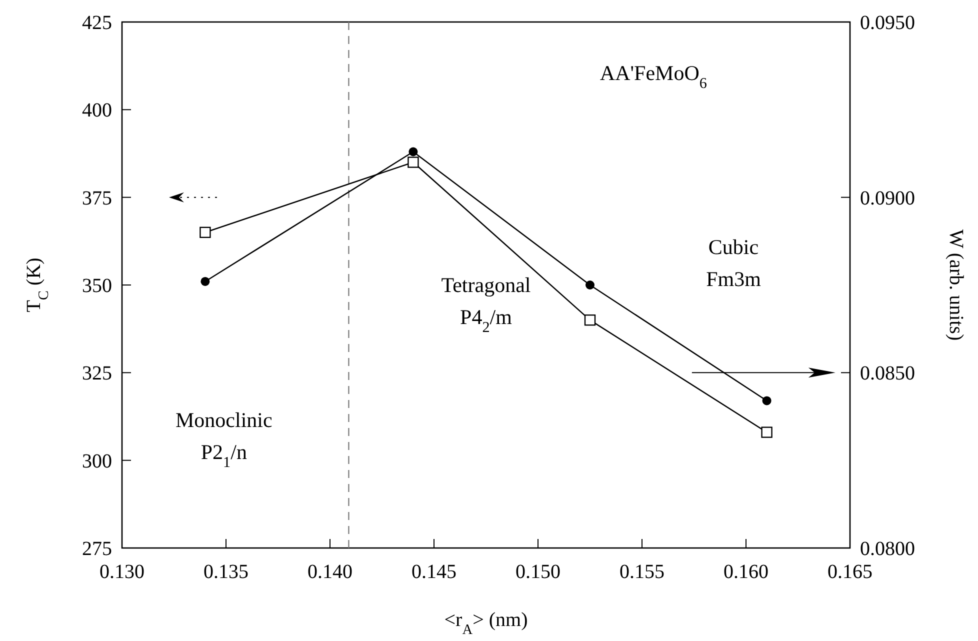 The height and width of the screenshot is (641, 978). What do you see at coordinates (97, 286) in the screenshot?
I see `y-tick-label: 350` at bounding box center [97, 286].